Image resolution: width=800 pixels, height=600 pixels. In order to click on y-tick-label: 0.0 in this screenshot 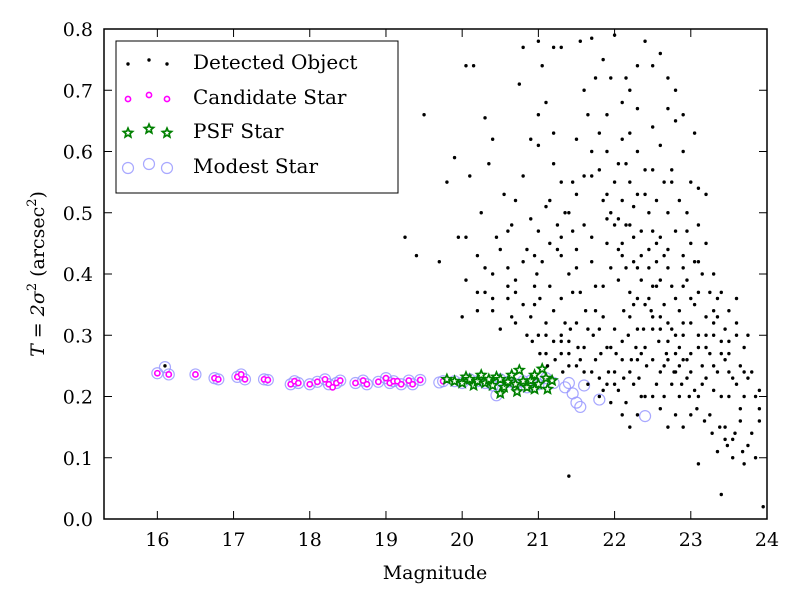, I will do `click(78, 520)`.